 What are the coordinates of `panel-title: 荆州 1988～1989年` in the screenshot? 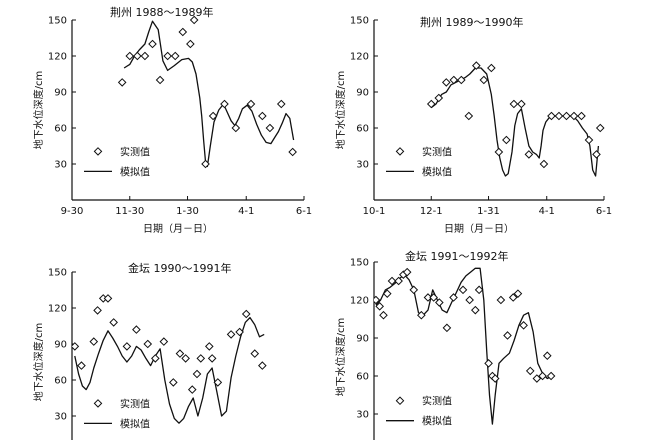 It's located at (162, 12).